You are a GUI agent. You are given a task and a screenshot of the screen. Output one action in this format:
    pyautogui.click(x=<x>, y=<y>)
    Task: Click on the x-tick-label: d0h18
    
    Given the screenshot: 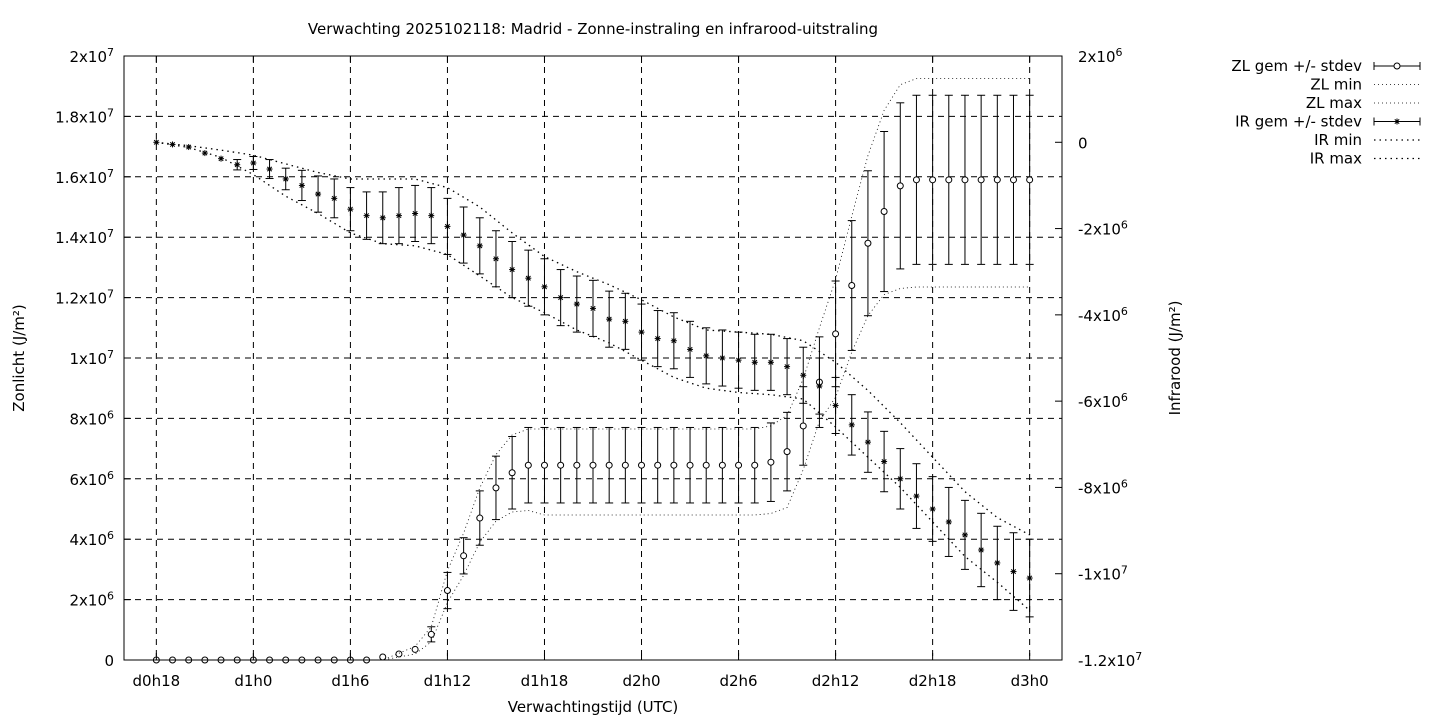 What is the action you would take?
    pyautogui.click(x=157, y=681)
    